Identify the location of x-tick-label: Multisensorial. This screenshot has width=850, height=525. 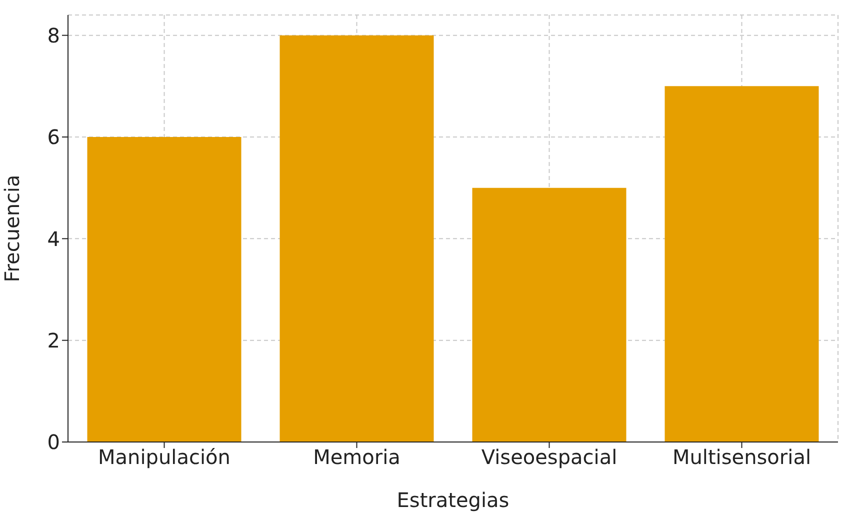
(742, 457).